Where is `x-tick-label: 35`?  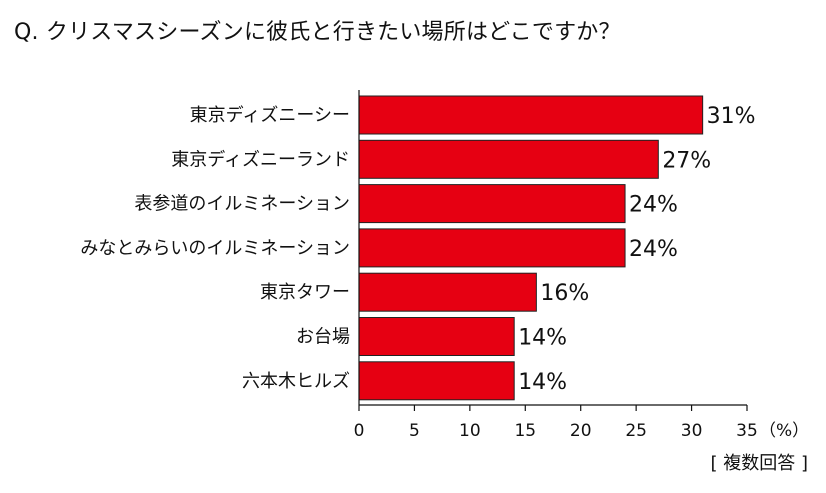 x-tick-label: 35 is located at coordinates (747, 431).